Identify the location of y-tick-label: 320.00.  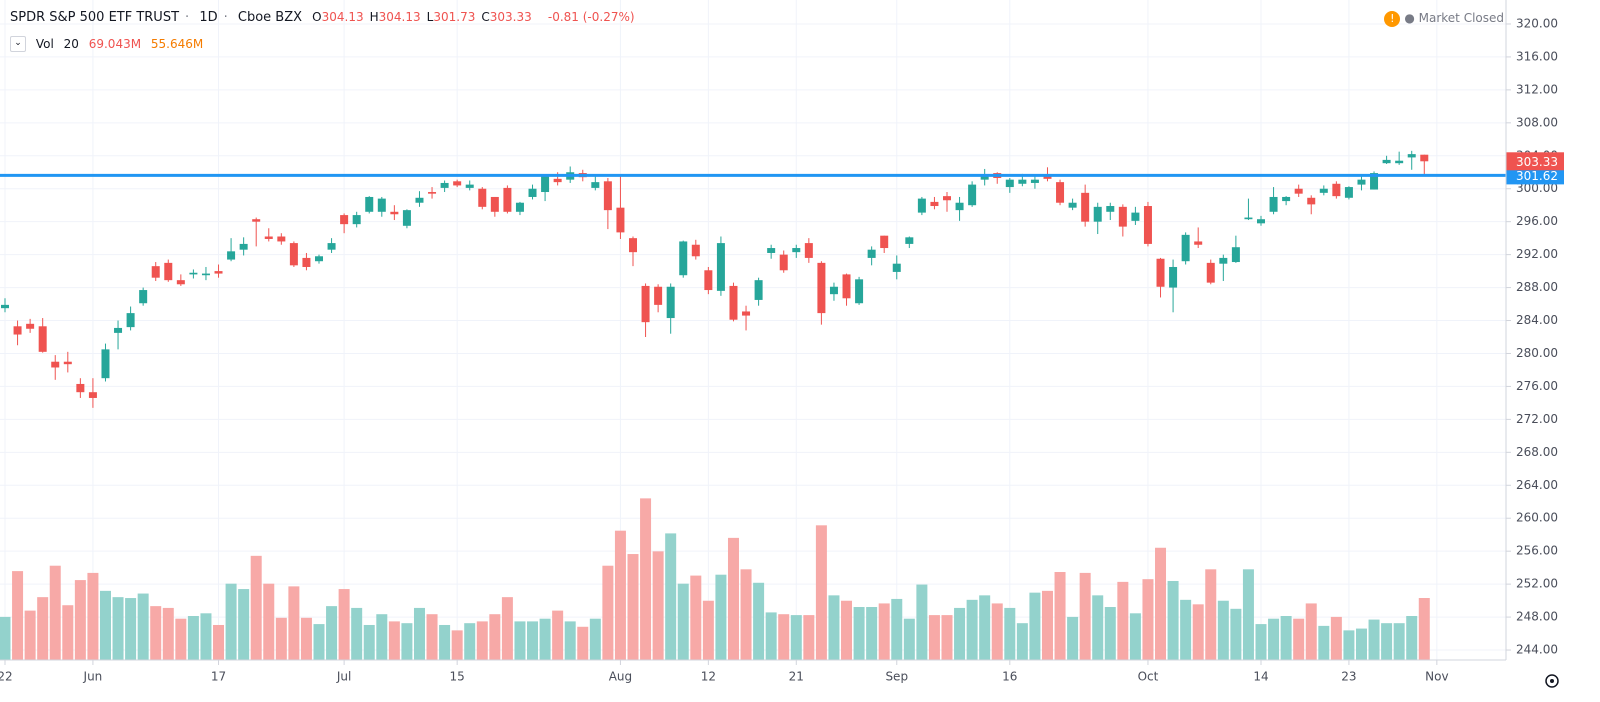
(1537, 23).